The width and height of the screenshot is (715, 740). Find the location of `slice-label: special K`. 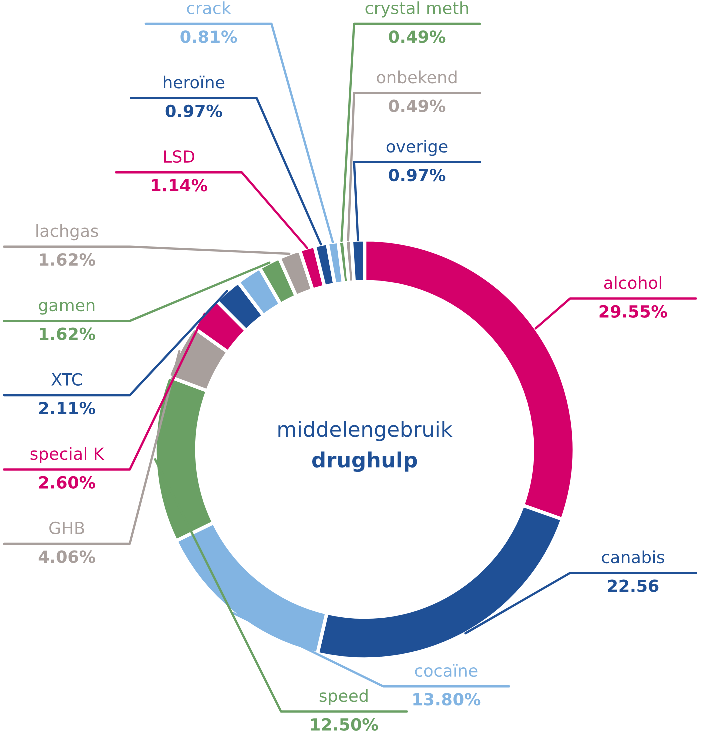

slice-label: special K is located at coordinates (67, 455).